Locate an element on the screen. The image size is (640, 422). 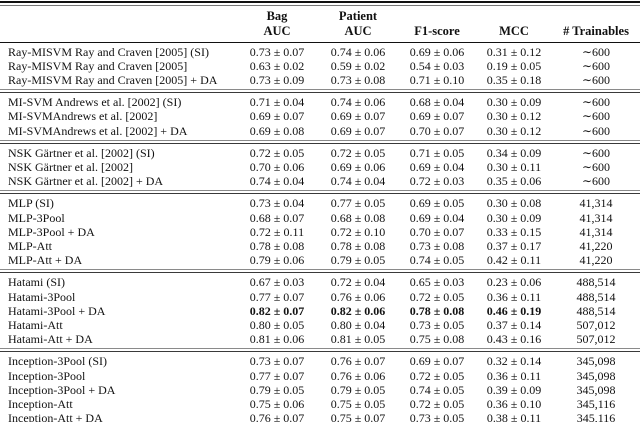
patient-auc-cell: 0.76 ± 0.06 is located at coordinates (358, 296).